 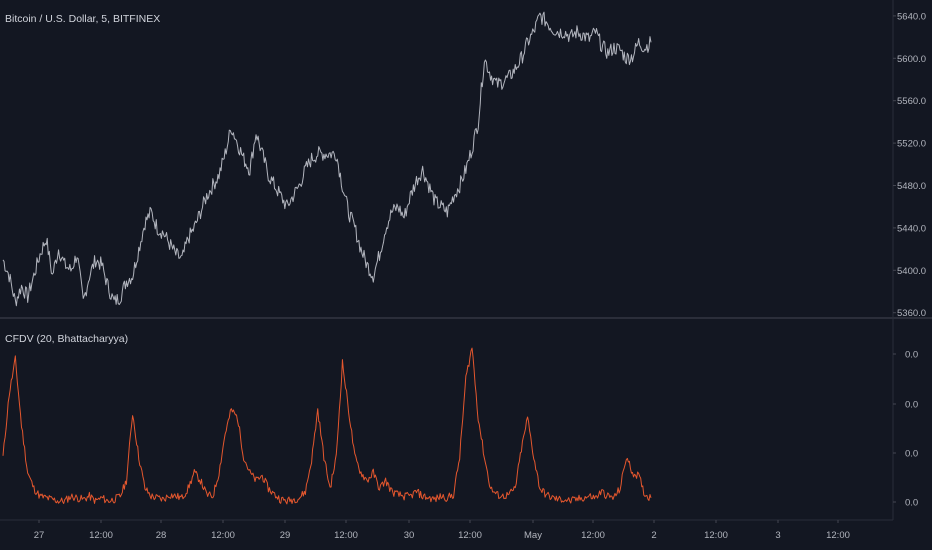 What do you see at coordinates (67, 339) in the screenshot?
I see `indicator-title: CFDV (20, Bhattacharyya)` at bounding box center [67, 339].